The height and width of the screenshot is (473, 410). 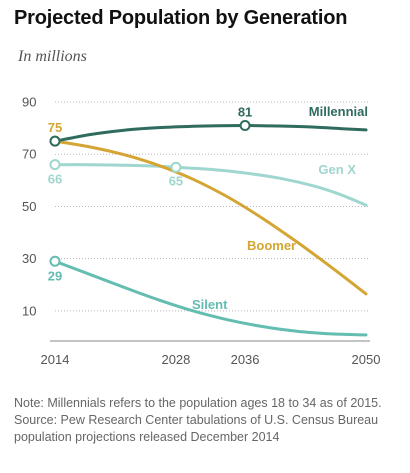 What do you see at coordinates (55, 275) in the screenshot?
I see `silent-data-label: 29` at bounding box center [55, 275].